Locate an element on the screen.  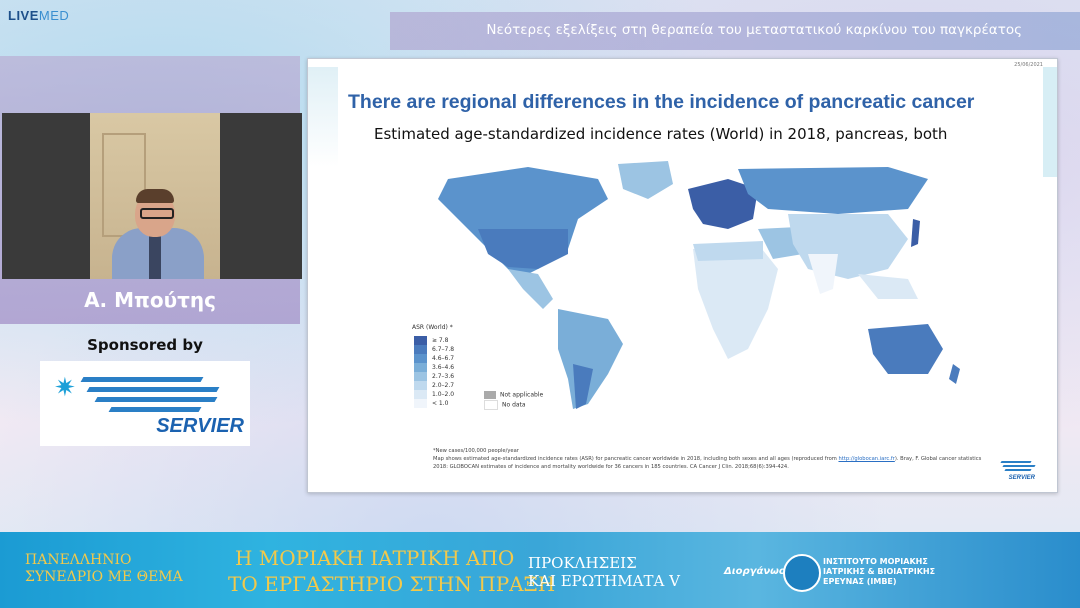
challenges-title: ΠΡΟΚΛΗΣΕΙΣ ΚΑΙ ΕΡΩΤΗΜΑΤΑ V is located at coordinates (604, 572).